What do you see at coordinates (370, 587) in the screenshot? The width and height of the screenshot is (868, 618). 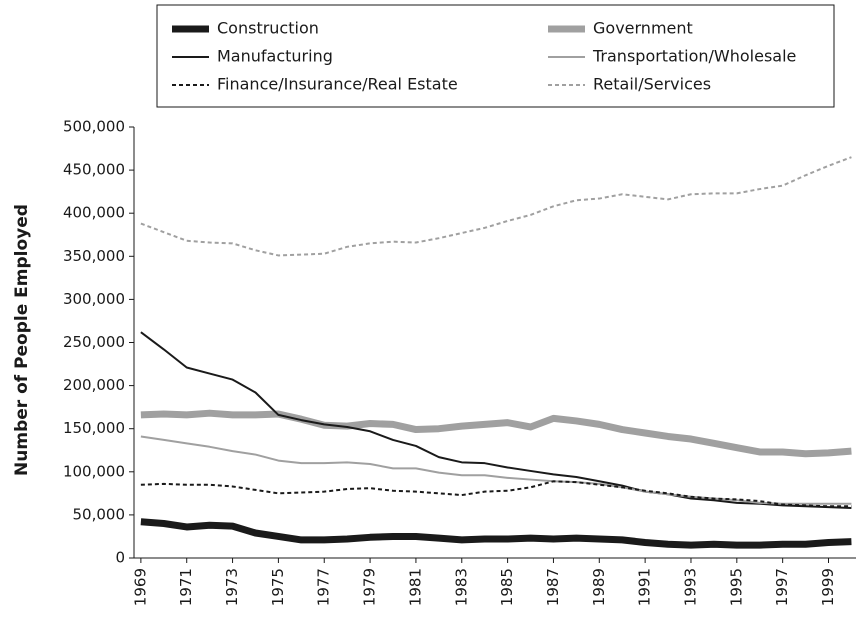 I see `x-tick-label: 1979` at bounding box center [370, 587].